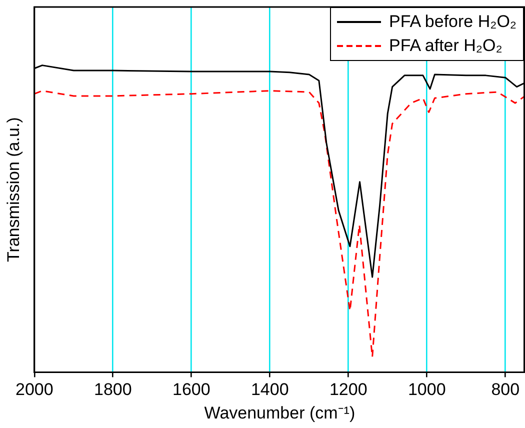  I want to click on x-tick-label: 800, so click(505, 390).